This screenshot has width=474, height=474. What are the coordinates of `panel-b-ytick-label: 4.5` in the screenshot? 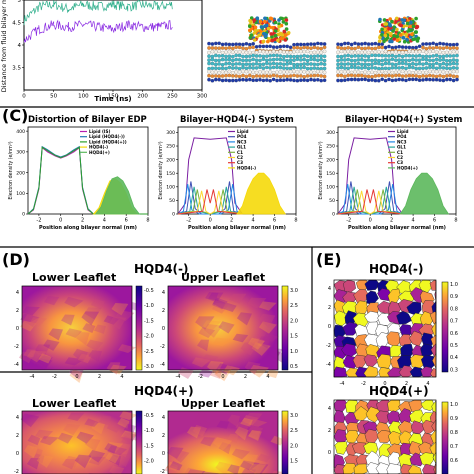 It's located at (16, 24).